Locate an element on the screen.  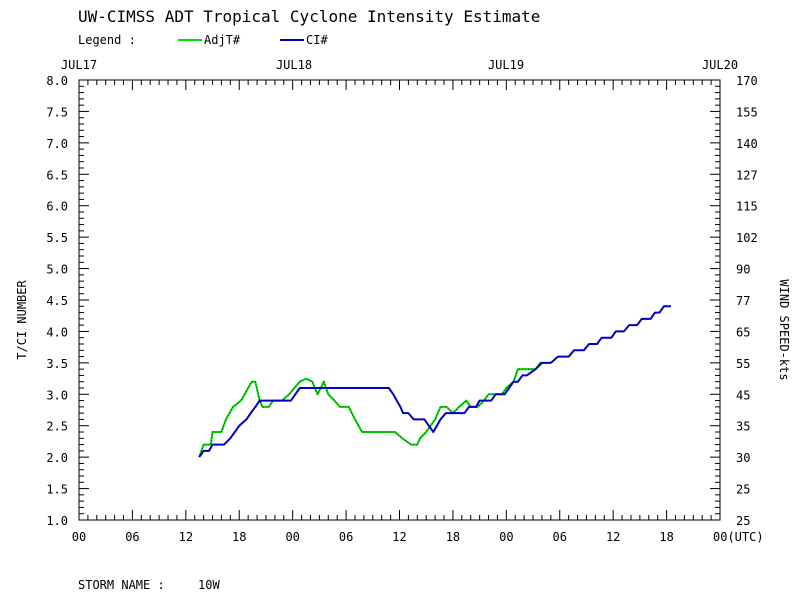
legend-label: Legend : is located at coordinates (107, 40).